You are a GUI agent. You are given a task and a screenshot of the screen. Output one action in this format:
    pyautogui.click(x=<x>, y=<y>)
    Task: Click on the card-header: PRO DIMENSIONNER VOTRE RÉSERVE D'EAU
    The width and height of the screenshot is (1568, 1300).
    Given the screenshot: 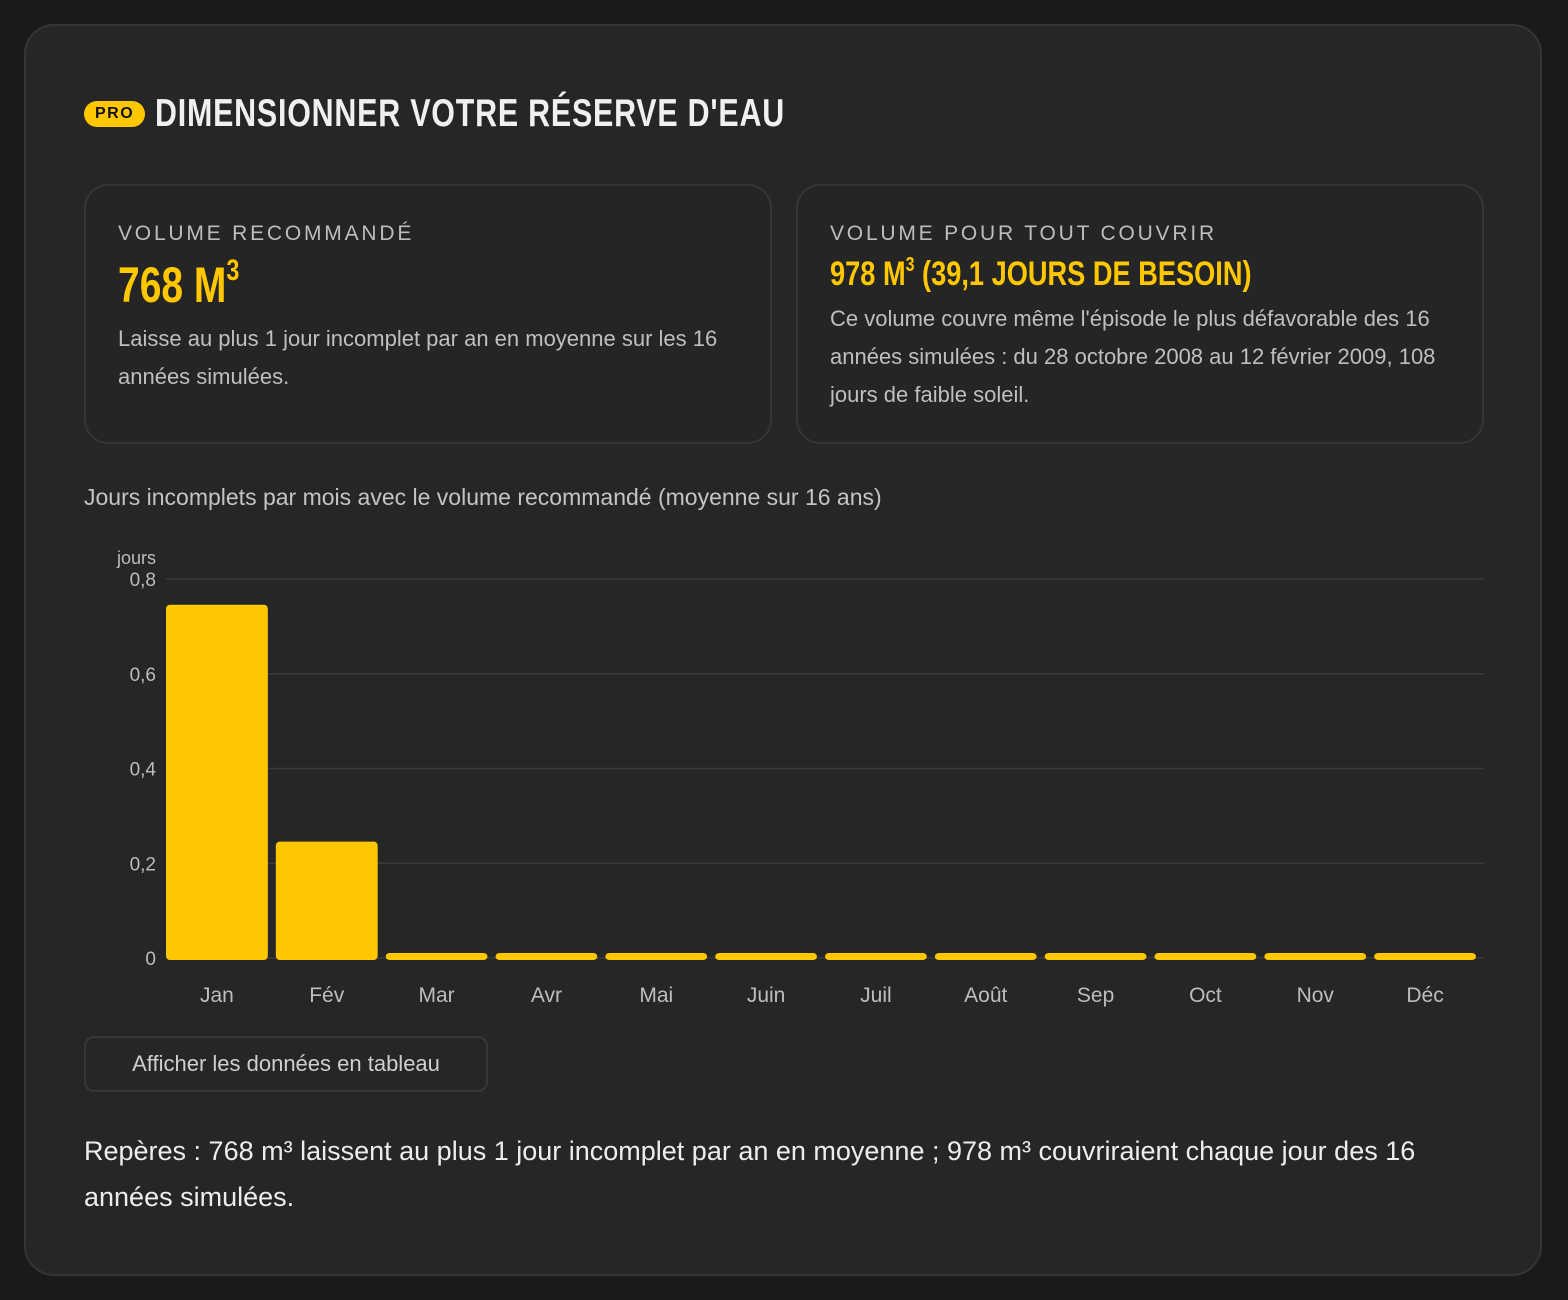 What is the action you would take?
    pyautogui.click(x=523, y=114)
    